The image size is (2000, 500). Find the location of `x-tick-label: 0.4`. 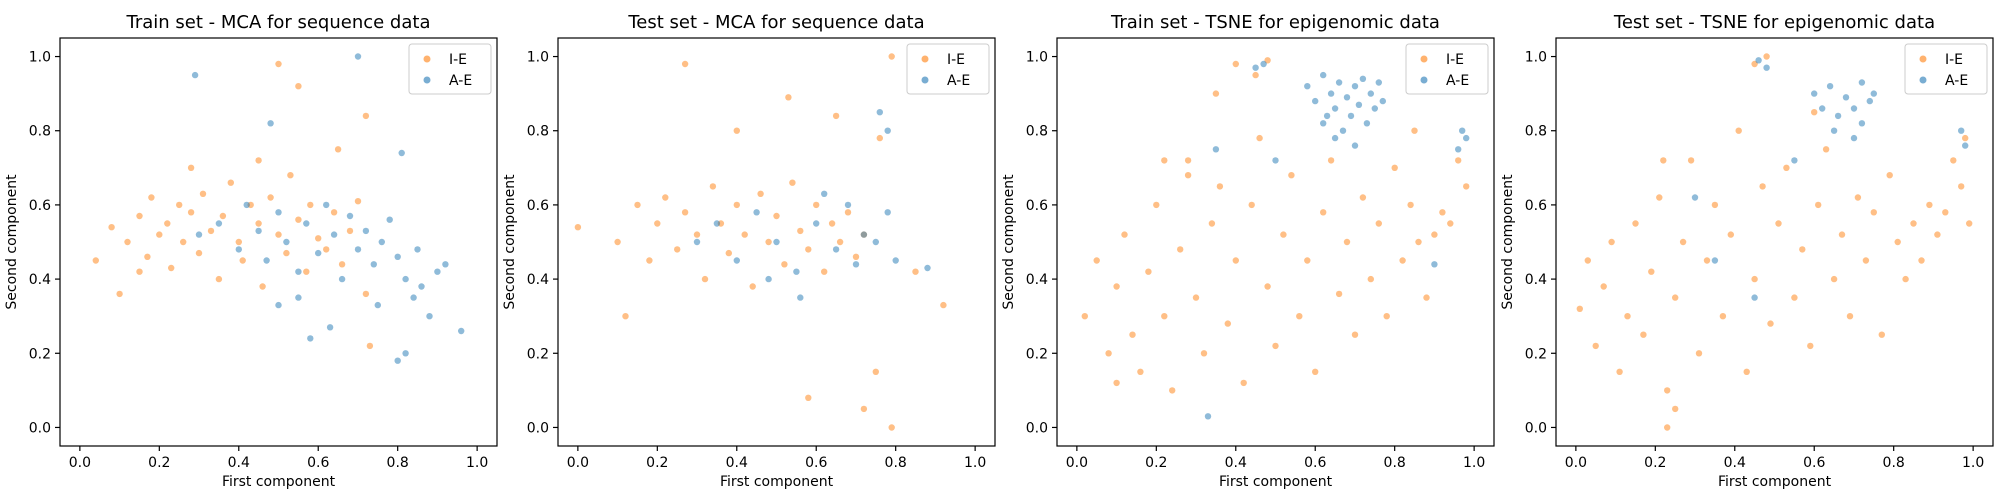

x-tick-label: 0.4 is located at coordinates (239, 463).